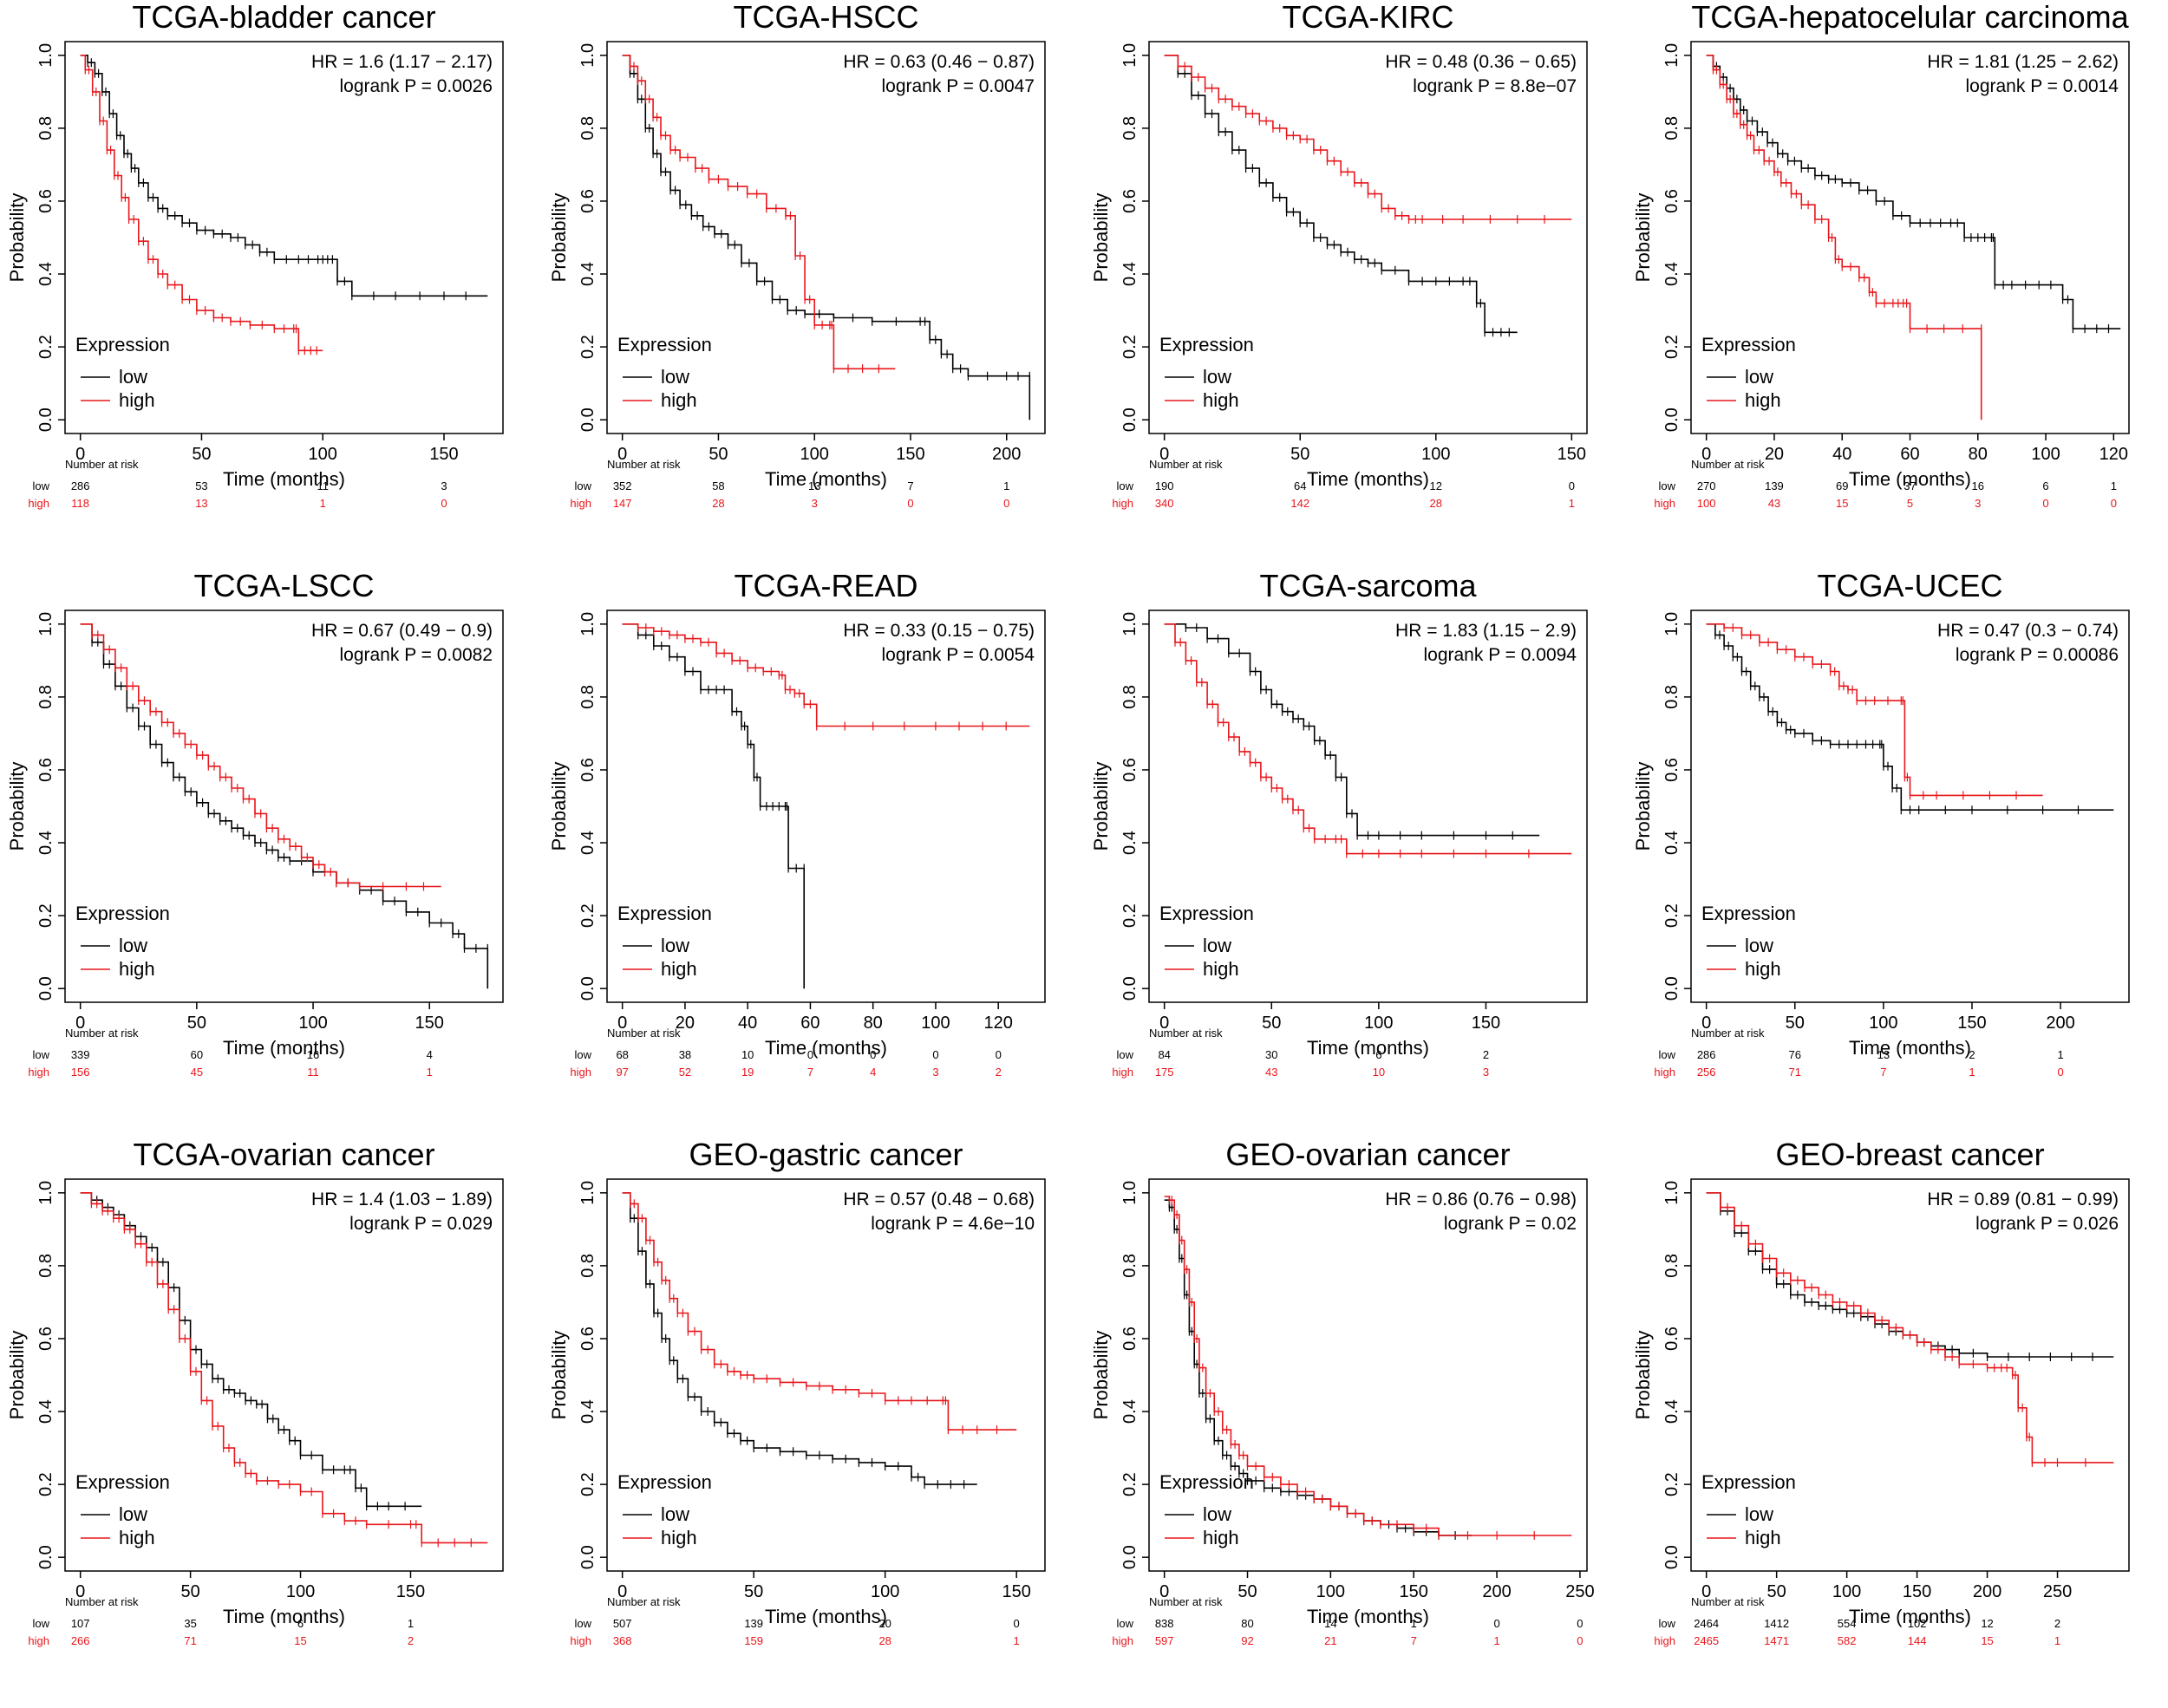 The width and height of the screenshot is (2168, 1708). Describe the element at coordinates (1987, 1640) in the screenshot. I see `risk-count-high: 15` at that location.